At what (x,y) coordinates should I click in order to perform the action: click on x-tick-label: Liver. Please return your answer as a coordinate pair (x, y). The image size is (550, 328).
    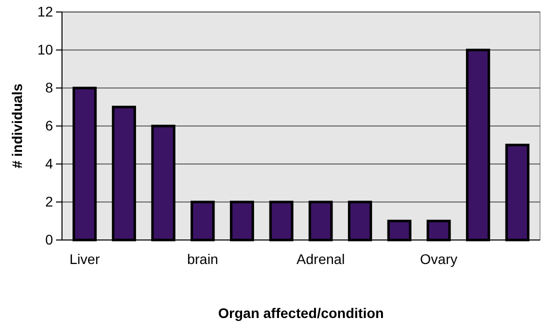
    Looking at the image, I should click on (84, 258).